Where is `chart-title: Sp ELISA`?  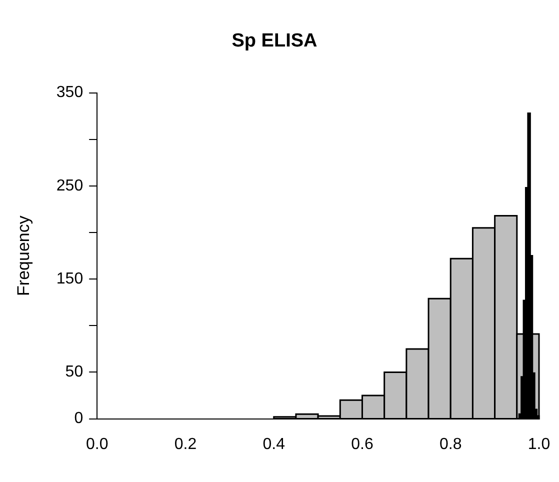 chart-title: Sp ELISA is located at coordinates (275, 41).